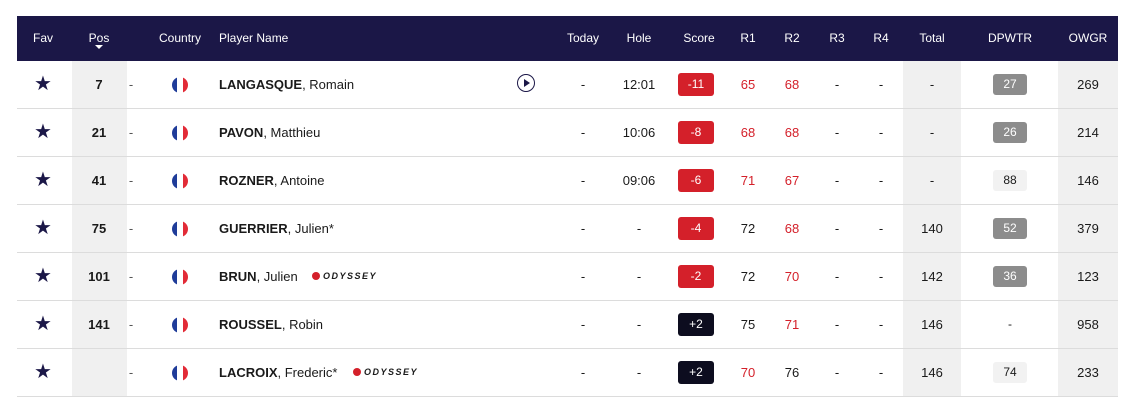  Describe the element at coordinates (792, 38) in the screenshot. I see `header-r2: R2` at that location.